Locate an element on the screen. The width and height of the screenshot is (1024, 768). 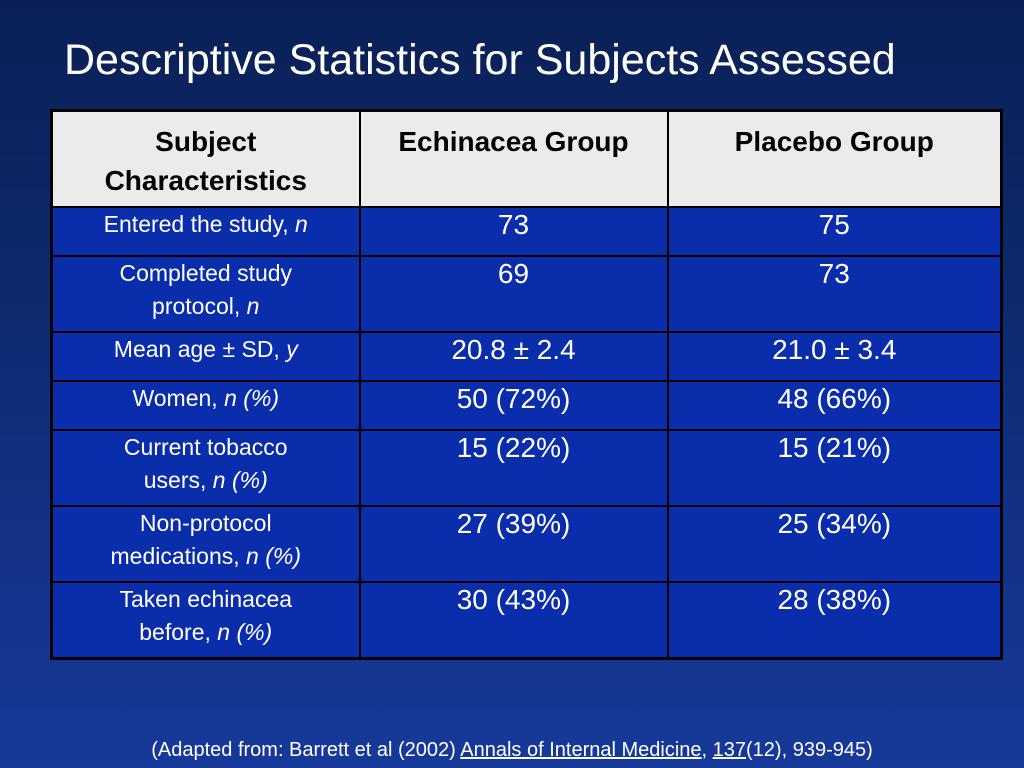
row-label: Mean age ± SD, y is located at coordinates (205, 356).